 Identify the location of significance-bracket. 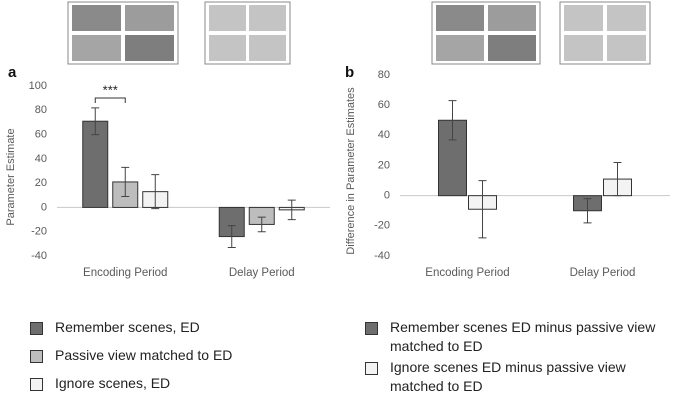
(110, 100).